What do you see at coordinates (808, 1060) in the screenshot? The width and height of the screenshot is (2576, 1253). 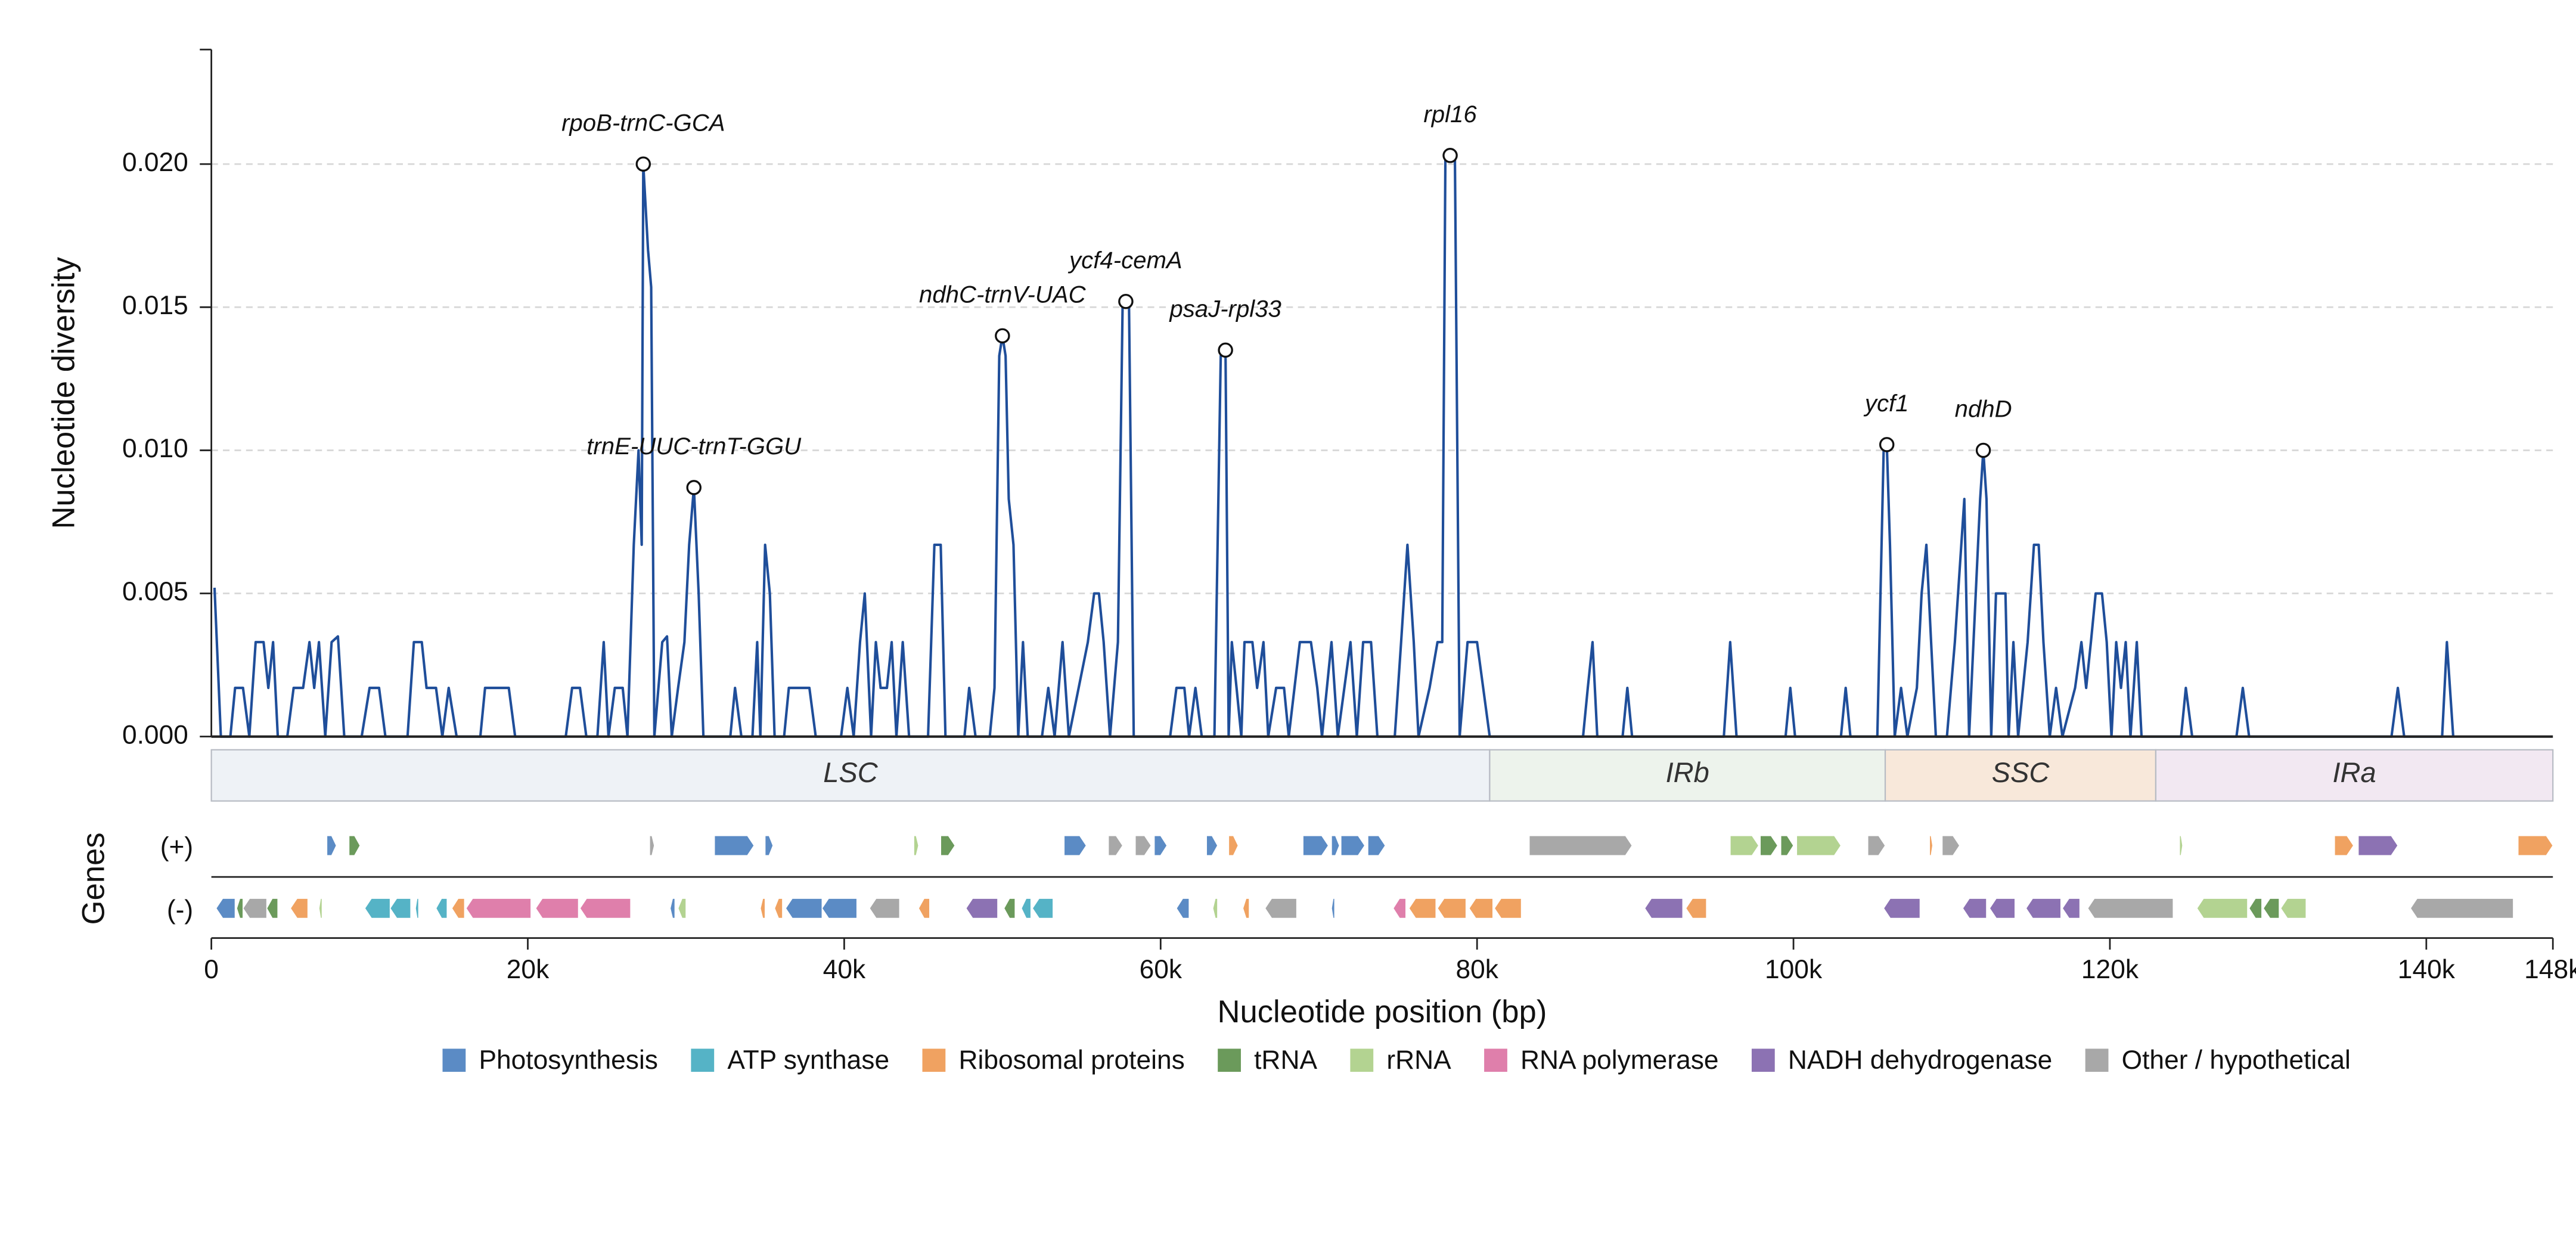 I see `legend-label: ATP synthase` at bounding box center [808, 1060].